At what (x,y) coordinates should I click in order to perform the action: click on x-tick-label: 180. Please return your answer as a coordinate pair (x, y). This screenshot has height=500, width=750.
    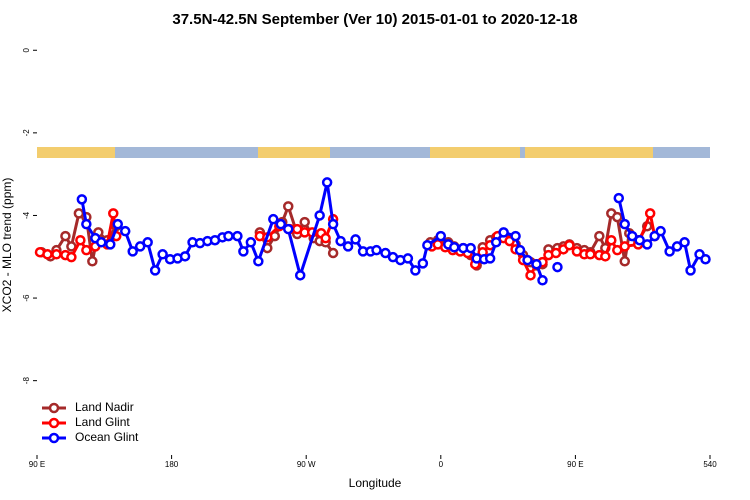
    Looking at the image, I should click on (172, 464).